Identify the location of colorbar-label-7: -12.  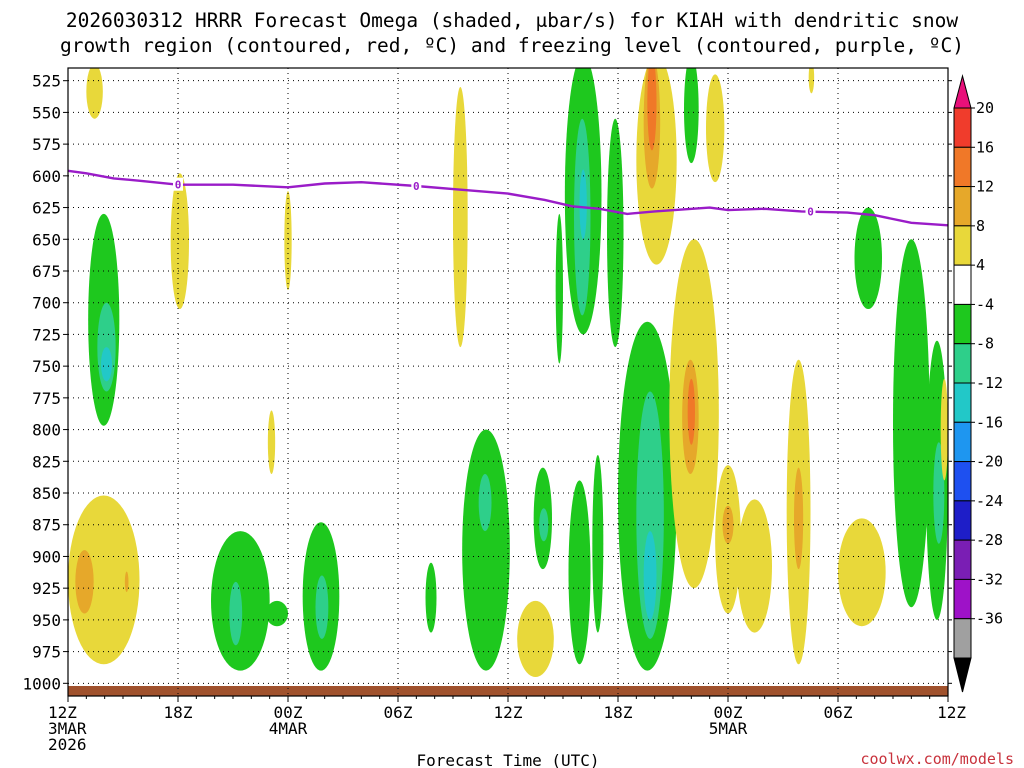
(989, 383).